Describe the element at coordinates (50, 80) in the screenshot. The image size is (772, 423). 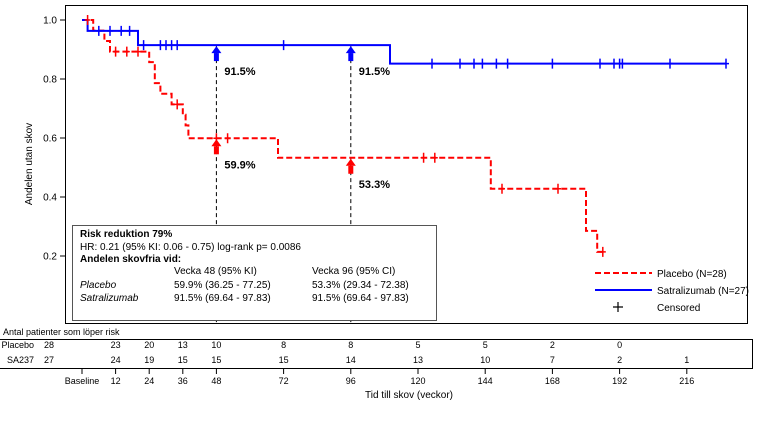
I see `y-tick-label: 0.8` at that location.